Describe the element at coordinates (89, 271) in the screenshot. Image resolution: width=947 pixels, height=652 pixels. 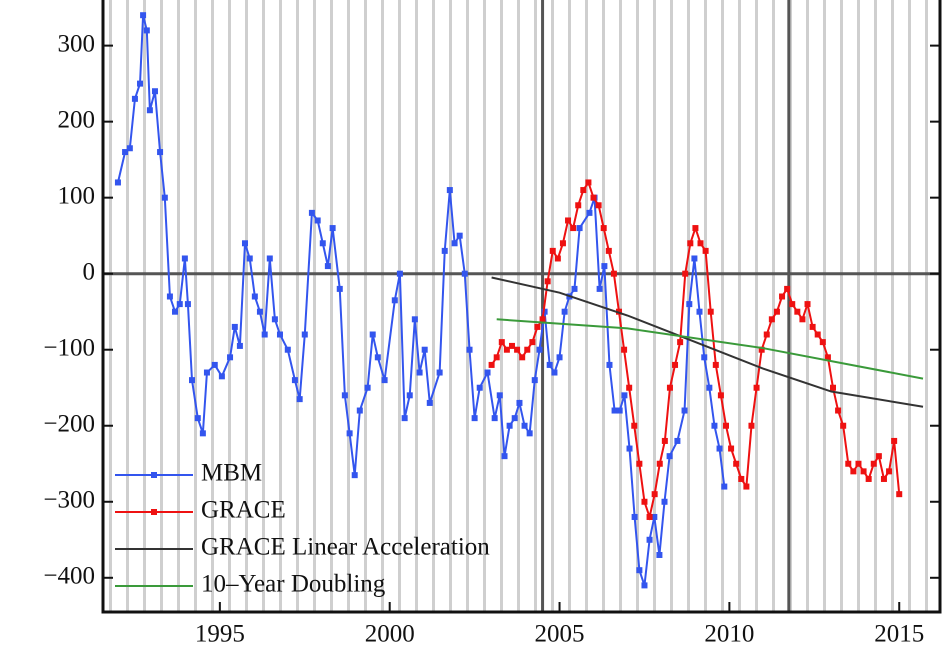
I see `y-tick-label: 0` at that location.